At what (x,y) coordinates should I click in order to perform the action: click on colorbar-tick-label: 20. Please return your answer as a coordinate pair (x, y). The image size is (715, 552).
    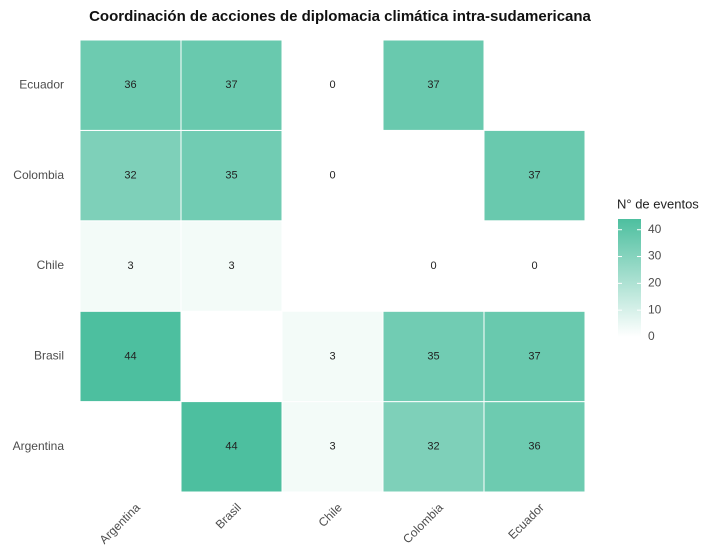
    Looking at the image, I should click on (655, 283).